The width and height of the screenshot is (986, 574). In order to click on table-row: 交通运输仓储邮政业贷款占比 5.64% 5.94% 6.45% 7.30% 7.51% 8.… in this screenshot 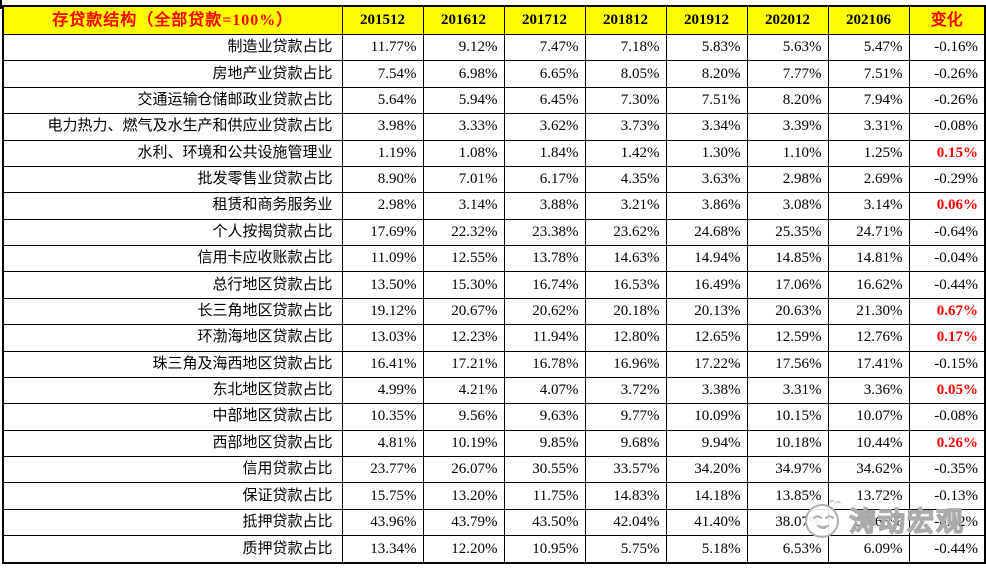, I will do `click(494, 100)`.